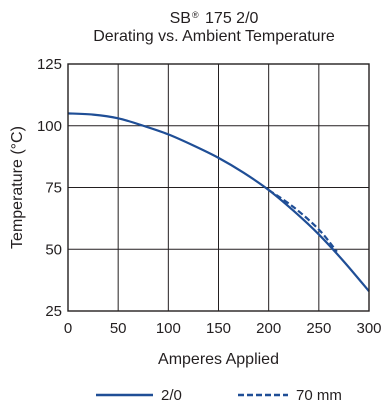 The image size is (388, 413). What do you see at coordinates (318, 328) in the screenshot?
I see `x-tick-label: 250` at bounding box center [318, 328].